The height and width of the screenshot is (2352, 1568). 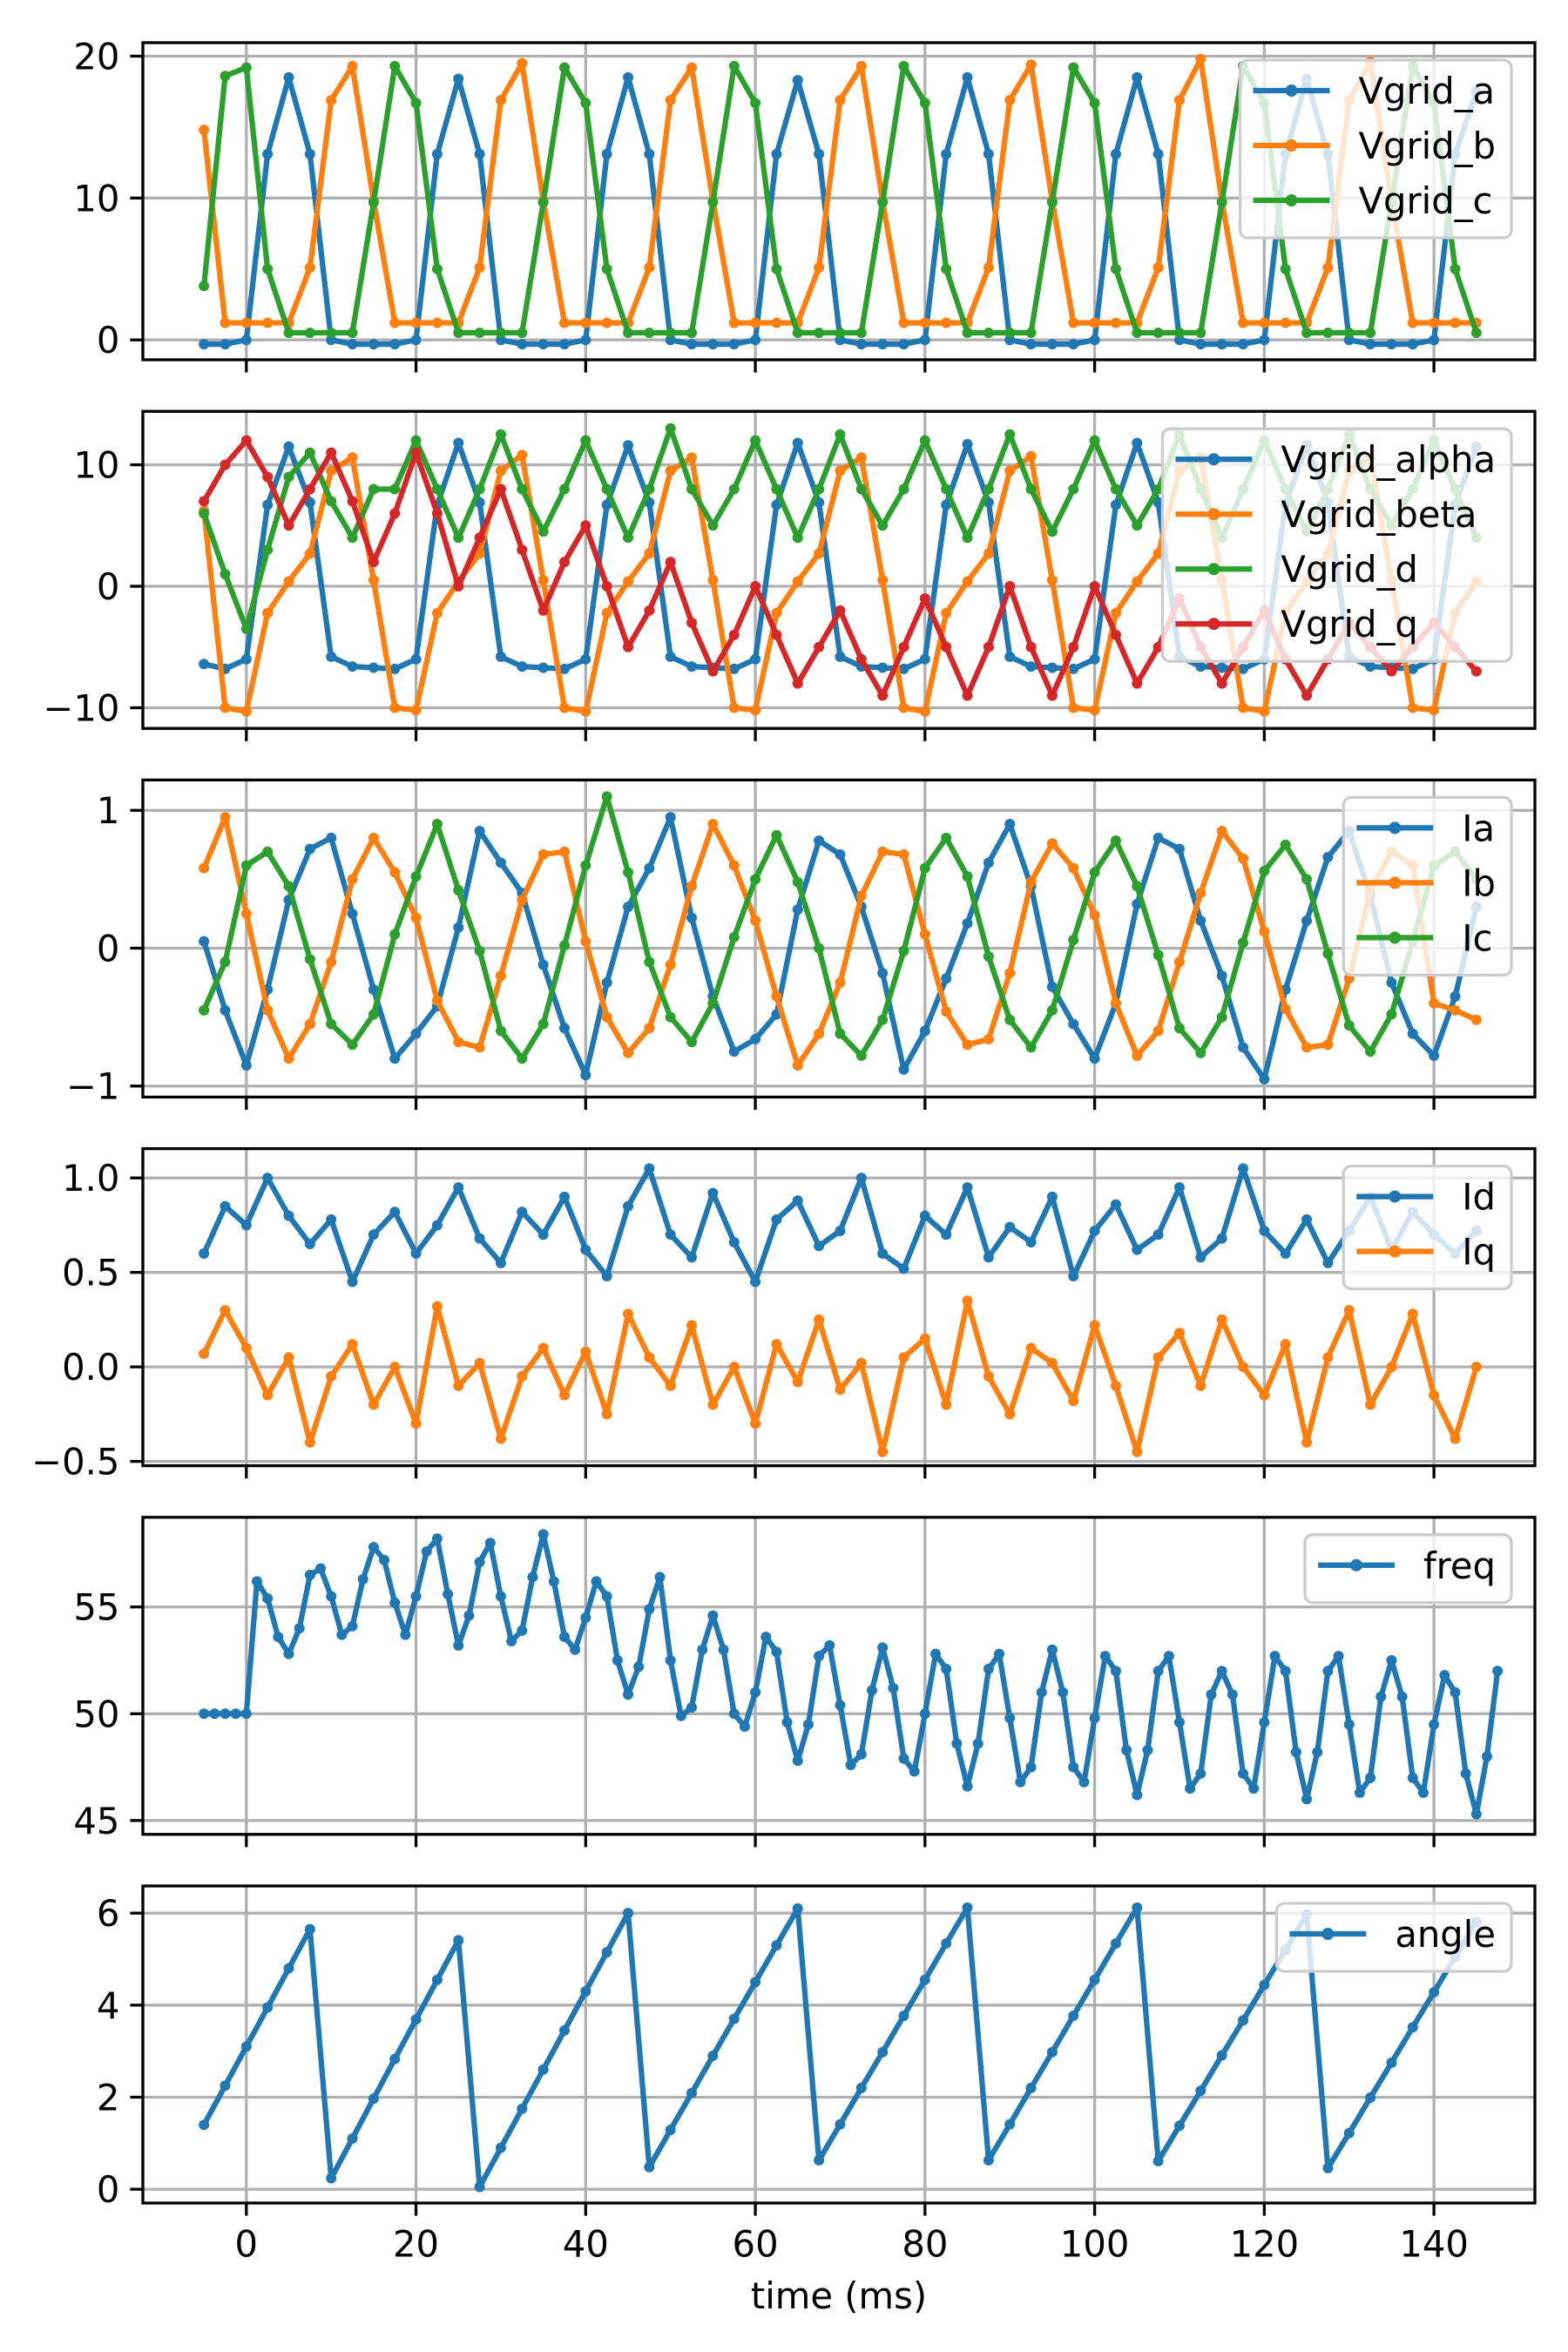 I want to click on subplot-5: 45 50 55 freq, so click(x=805, y=1682).